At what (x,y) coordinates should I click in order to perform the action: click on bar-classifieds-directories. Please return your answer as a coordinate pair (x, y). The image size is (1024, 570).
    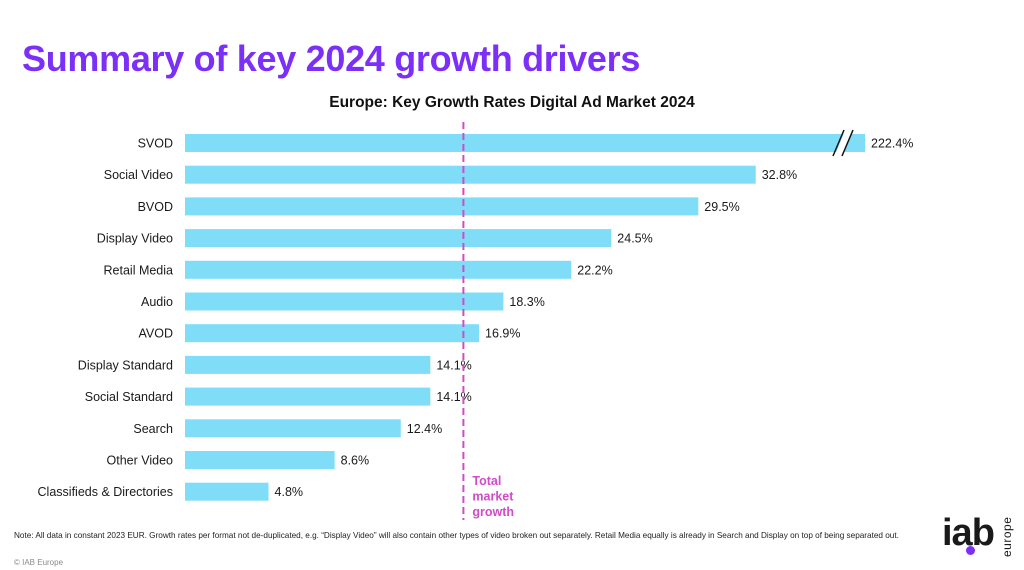
    Looking at the image, I should click on (227, 491).